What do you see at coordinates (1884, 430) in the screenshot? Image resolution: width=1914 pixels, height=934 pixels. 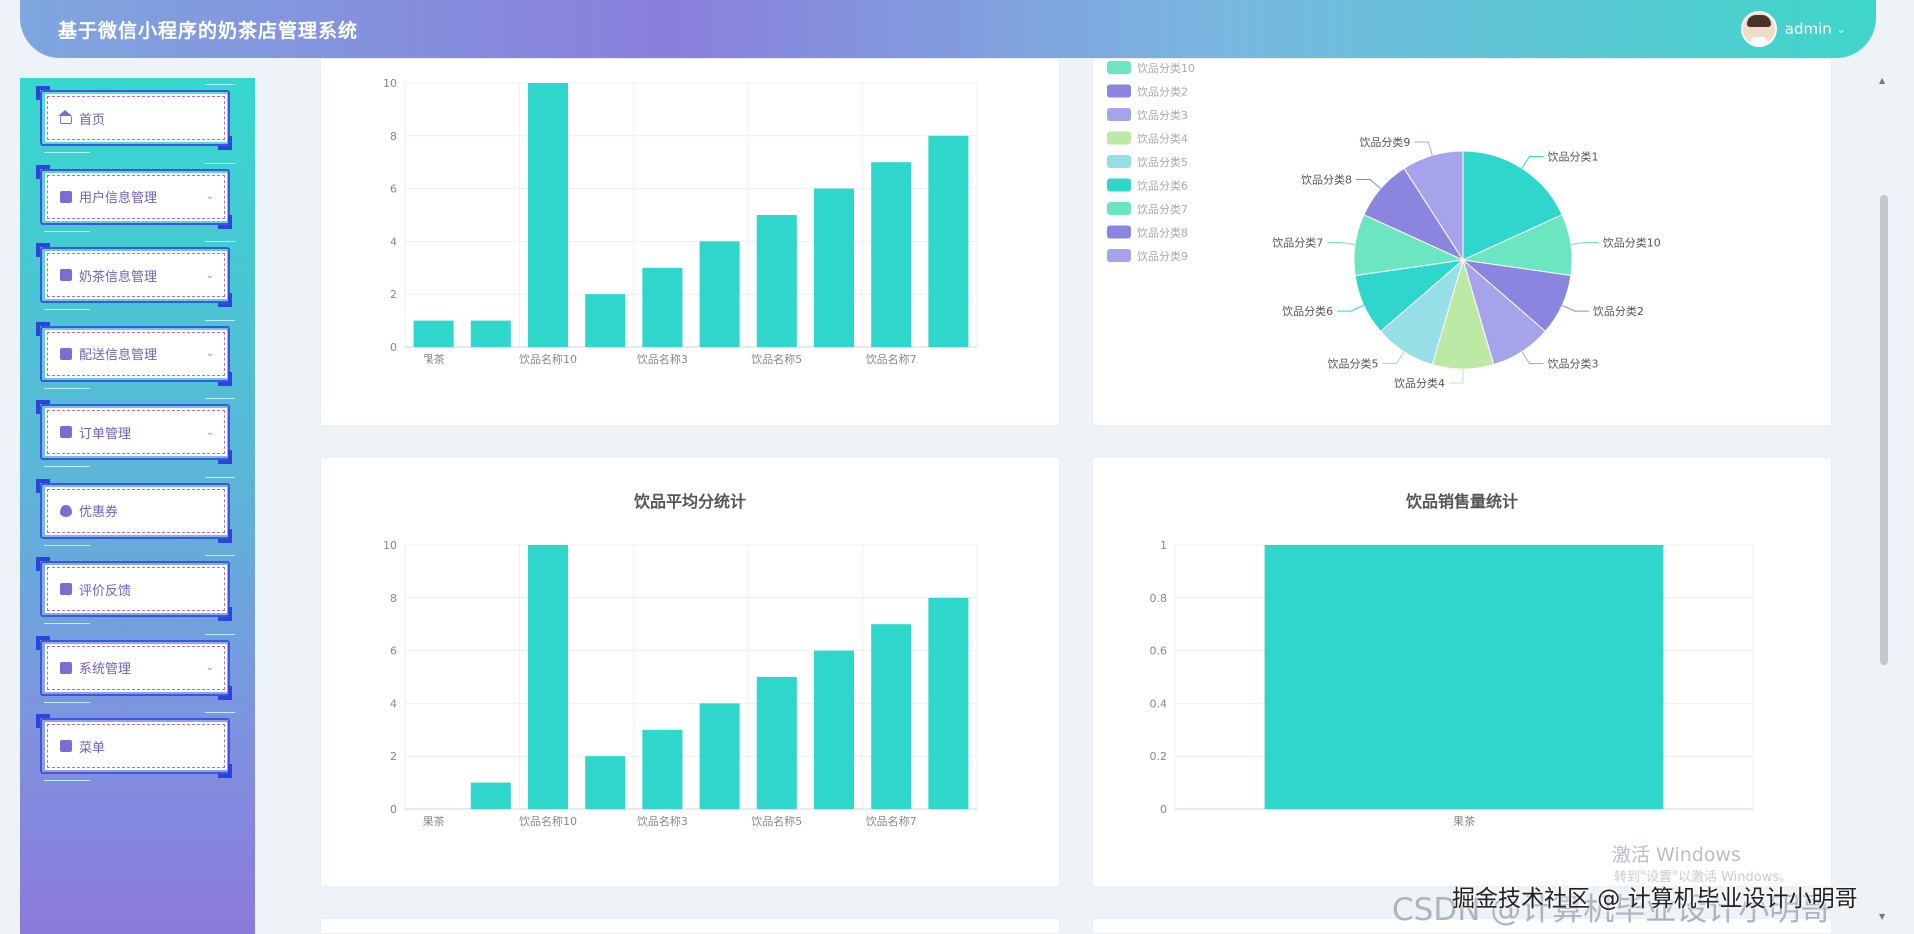 I see `vertical-scrollbar` at bounding box center [1884, 430].